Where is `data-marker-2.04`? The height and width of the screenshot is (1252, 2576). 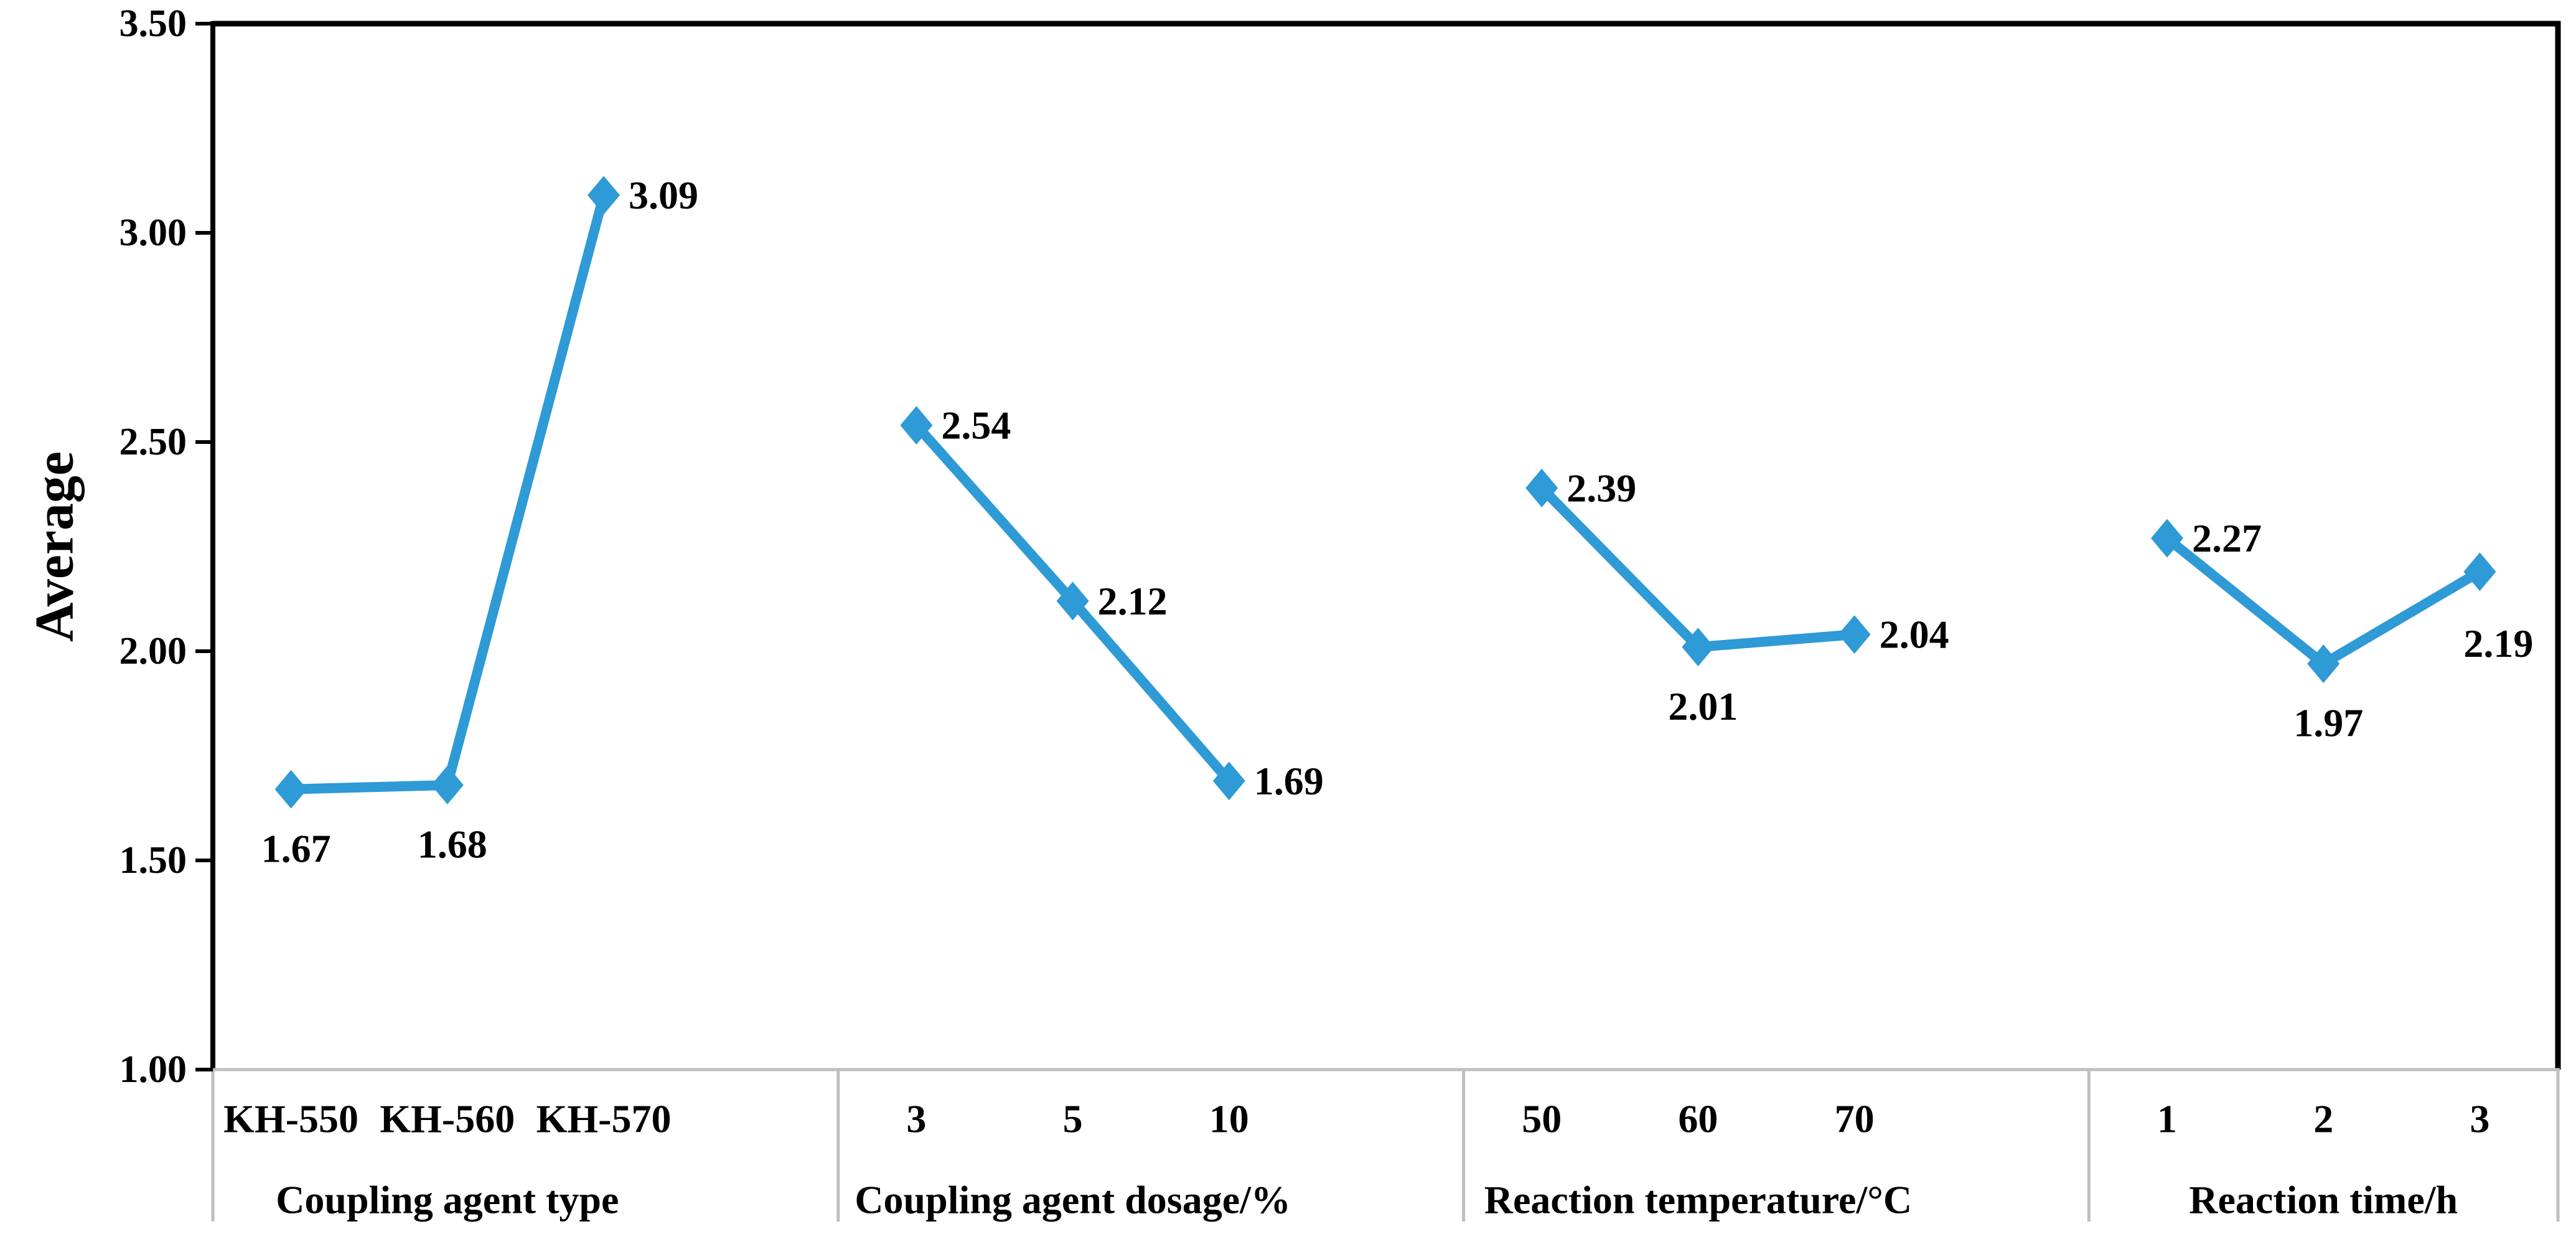
data-marker-2.04 is located at coordinates (1854, 634).